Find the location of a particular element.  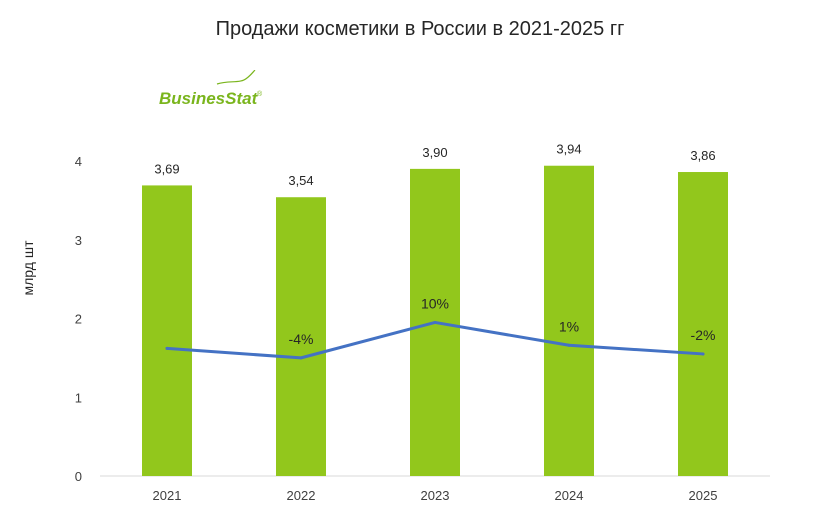

bar-value-label: 3,69 is located at coordinates (166, 168).